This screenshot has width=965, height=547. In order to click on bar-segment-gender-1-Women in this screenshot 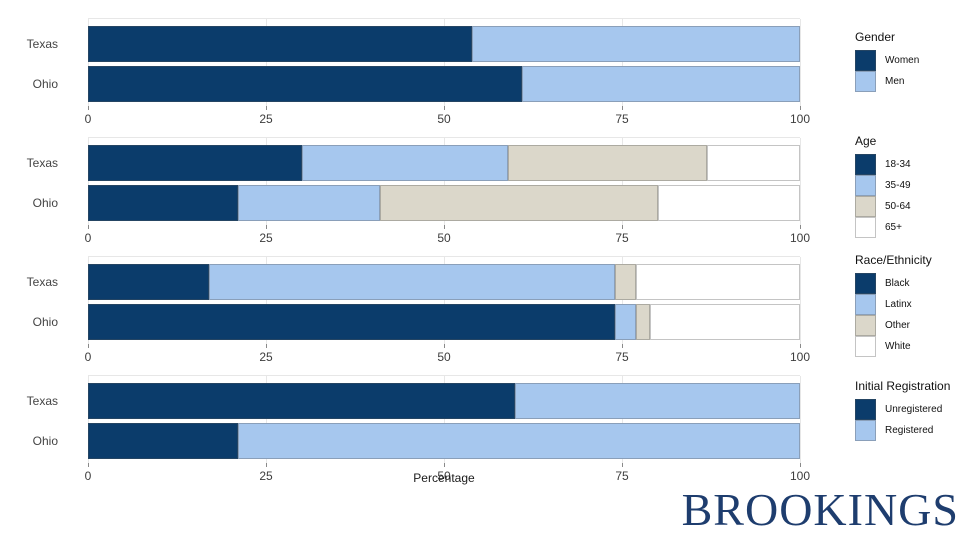, I will do `click(305, 84)`.